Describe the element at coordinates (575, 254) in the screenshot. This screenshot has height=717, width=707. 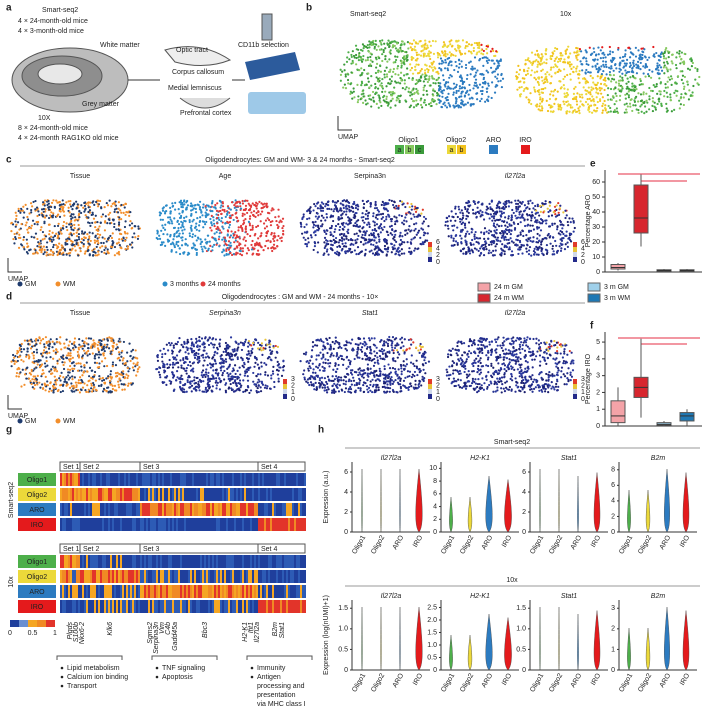
I see `colorbar` at that location.